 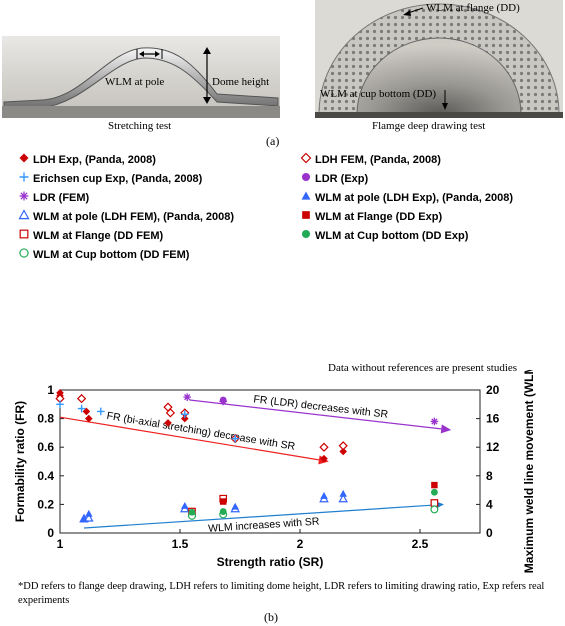 I want to click on y2-tick-label: 8, so click(x=489, y=476).